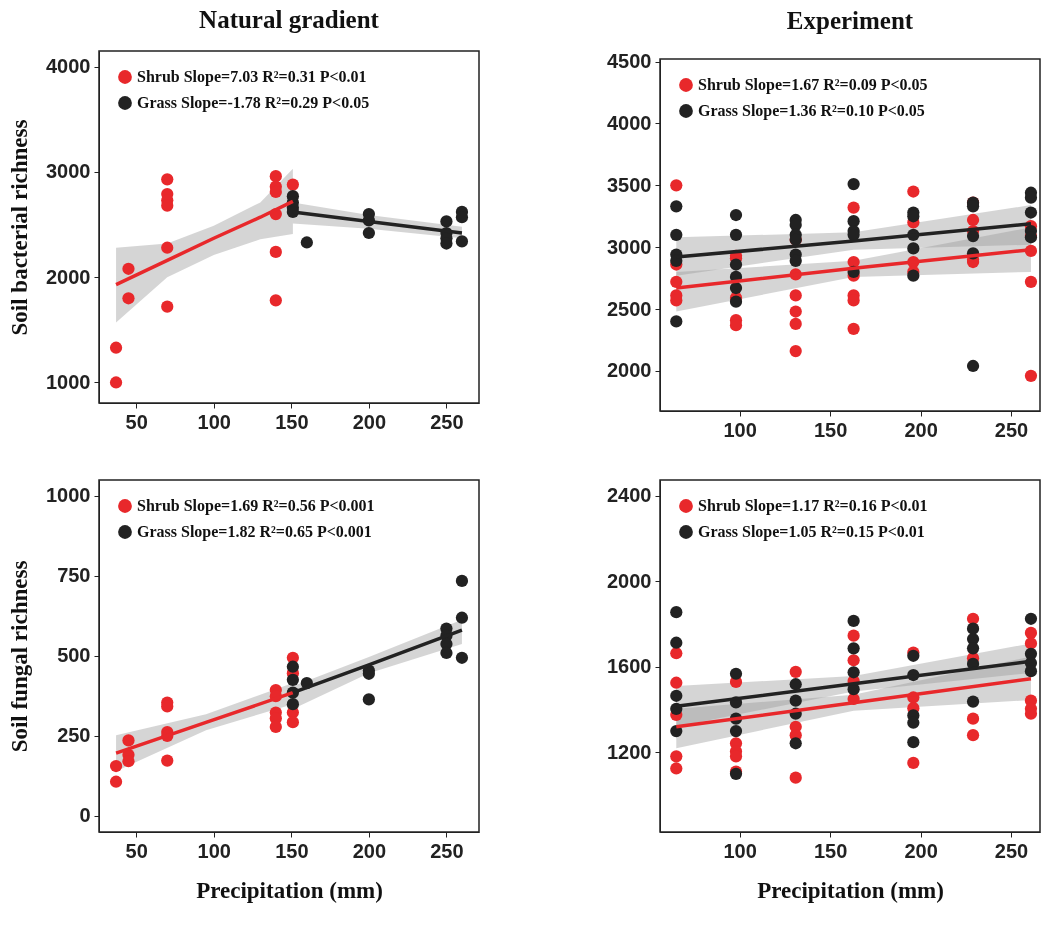  Describe the element at coordinates (74, 575) in the screenshot. I see `y-tick-label: 750` at that location.